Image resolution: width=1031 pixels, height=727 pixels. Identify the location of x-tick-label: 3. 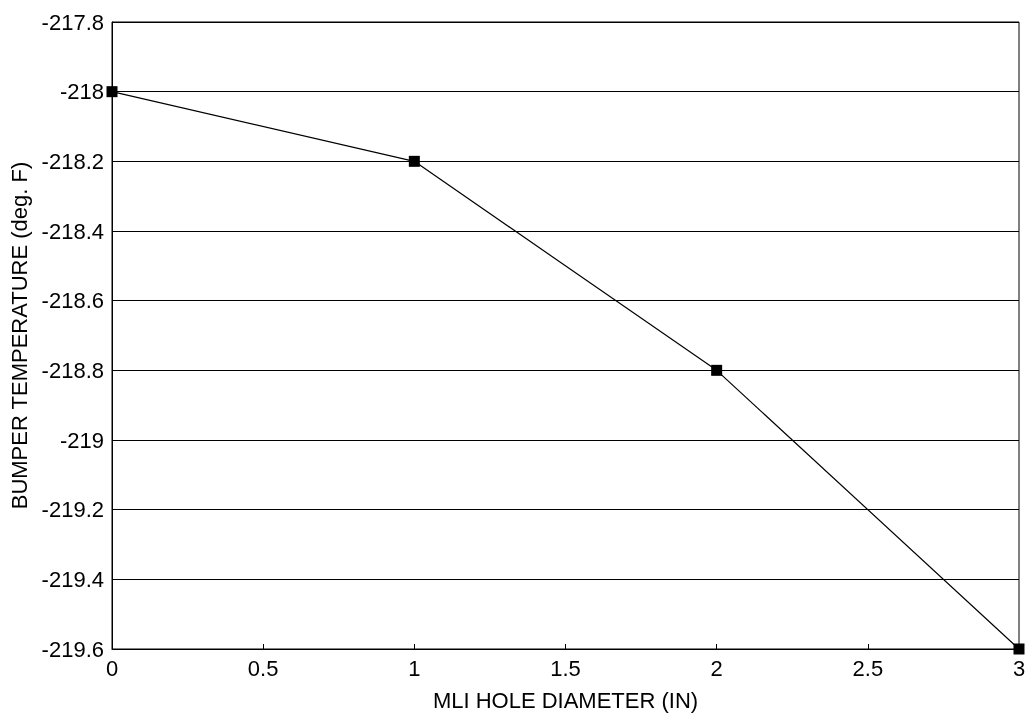
(1019, 668).